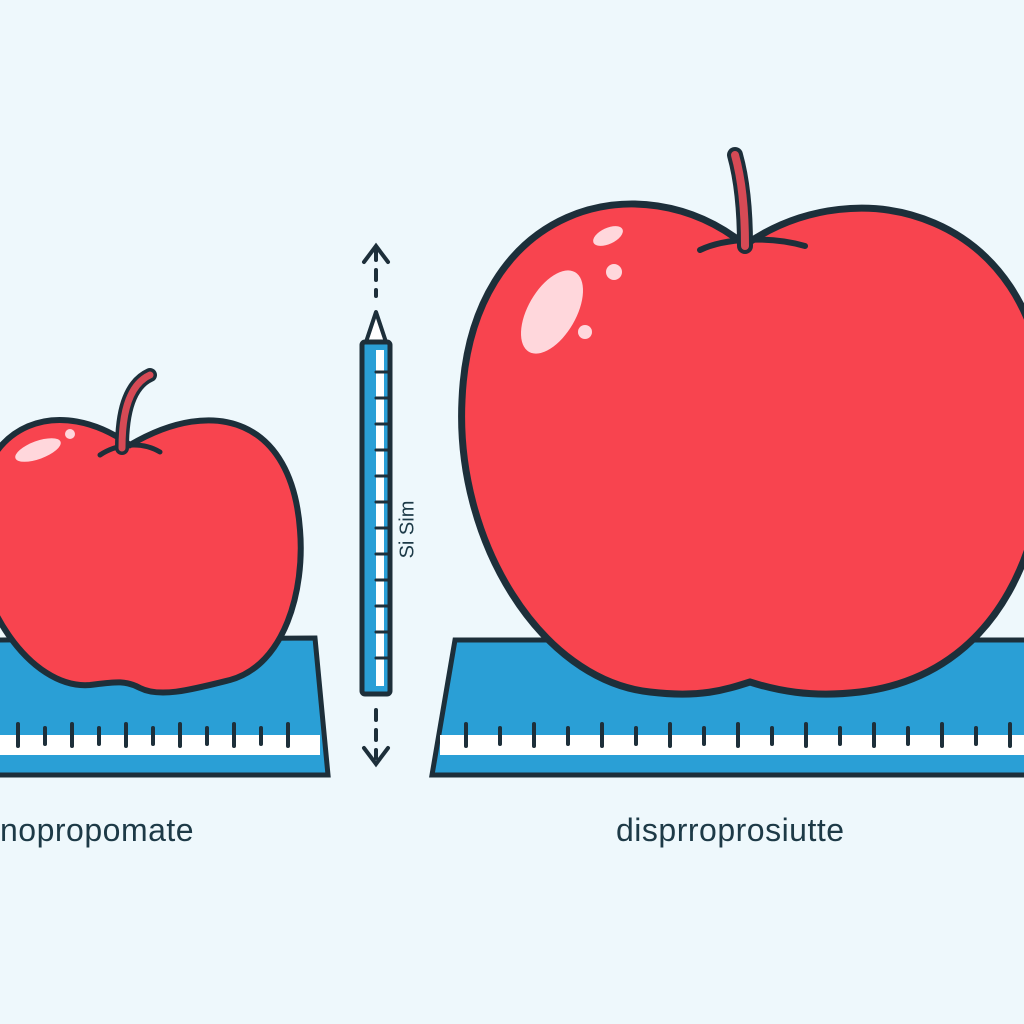  I want to click on left-ruler-ticks, so click(153, 735).